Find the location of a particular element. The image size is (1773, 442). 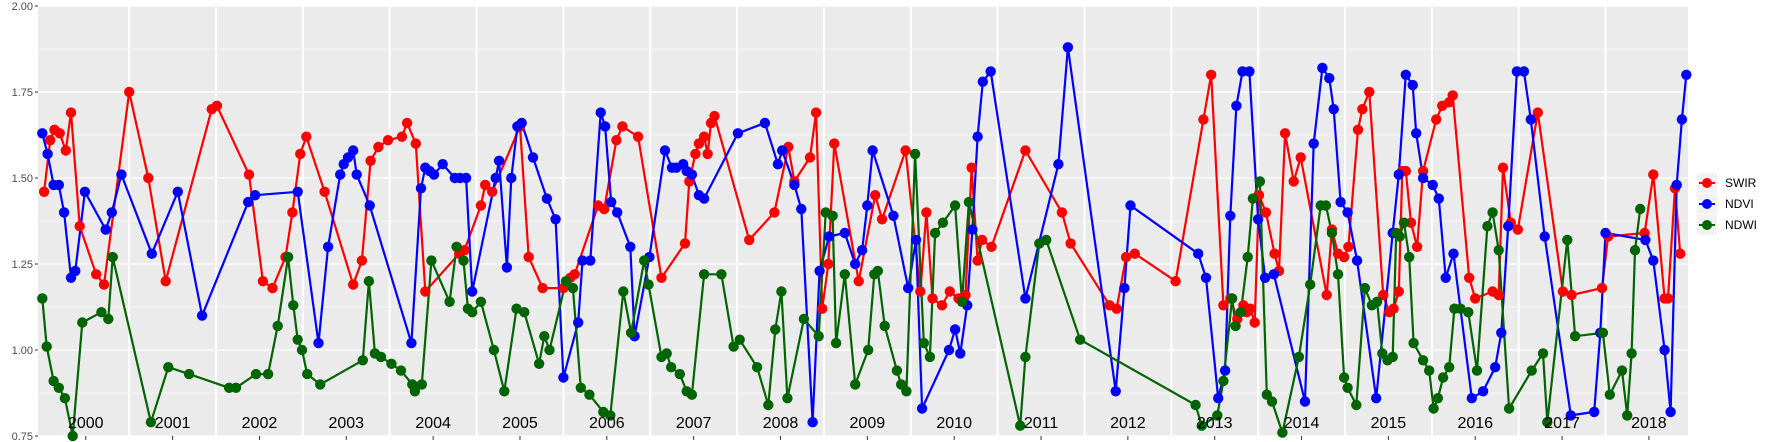

year-label: 2015 is located at coordinates (1389, 423).